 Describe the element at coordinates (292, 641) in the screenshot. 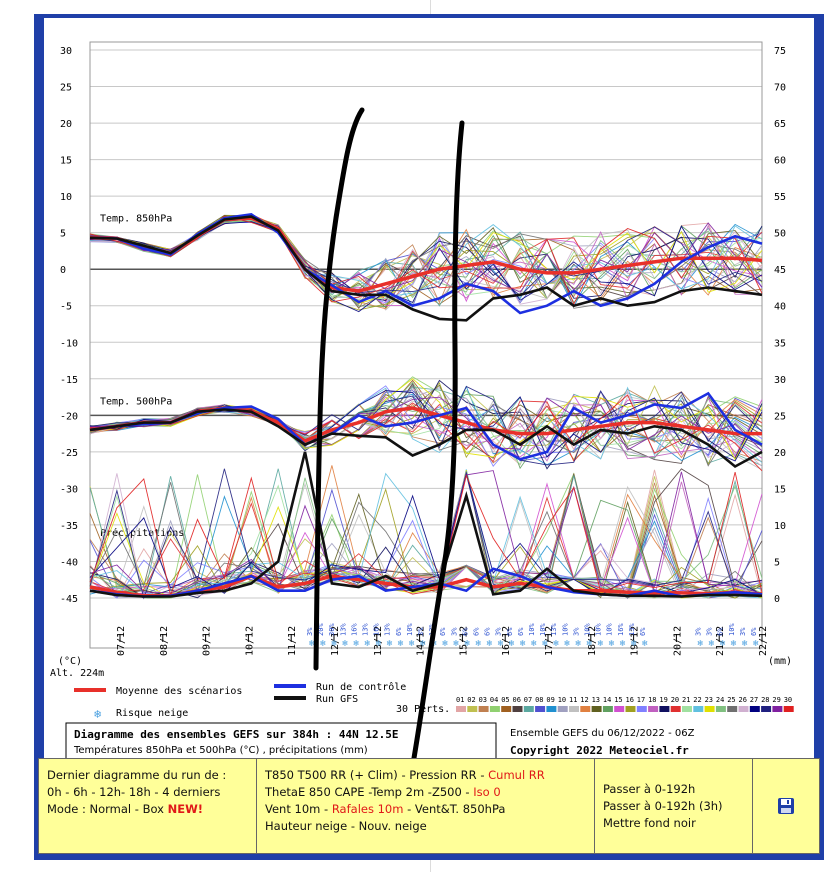

I see `x-tick-label: 11/12` at that location.